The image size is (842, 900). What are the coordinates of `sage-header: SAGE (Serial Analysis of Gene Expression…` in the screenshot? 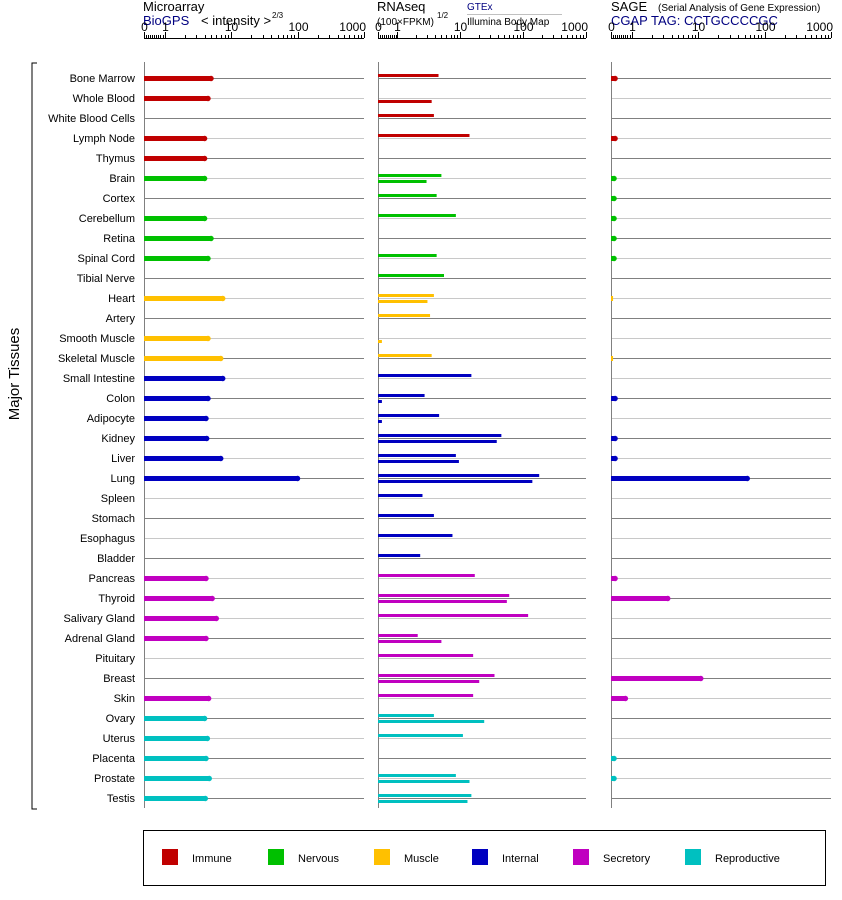 It's located at (715, 14).